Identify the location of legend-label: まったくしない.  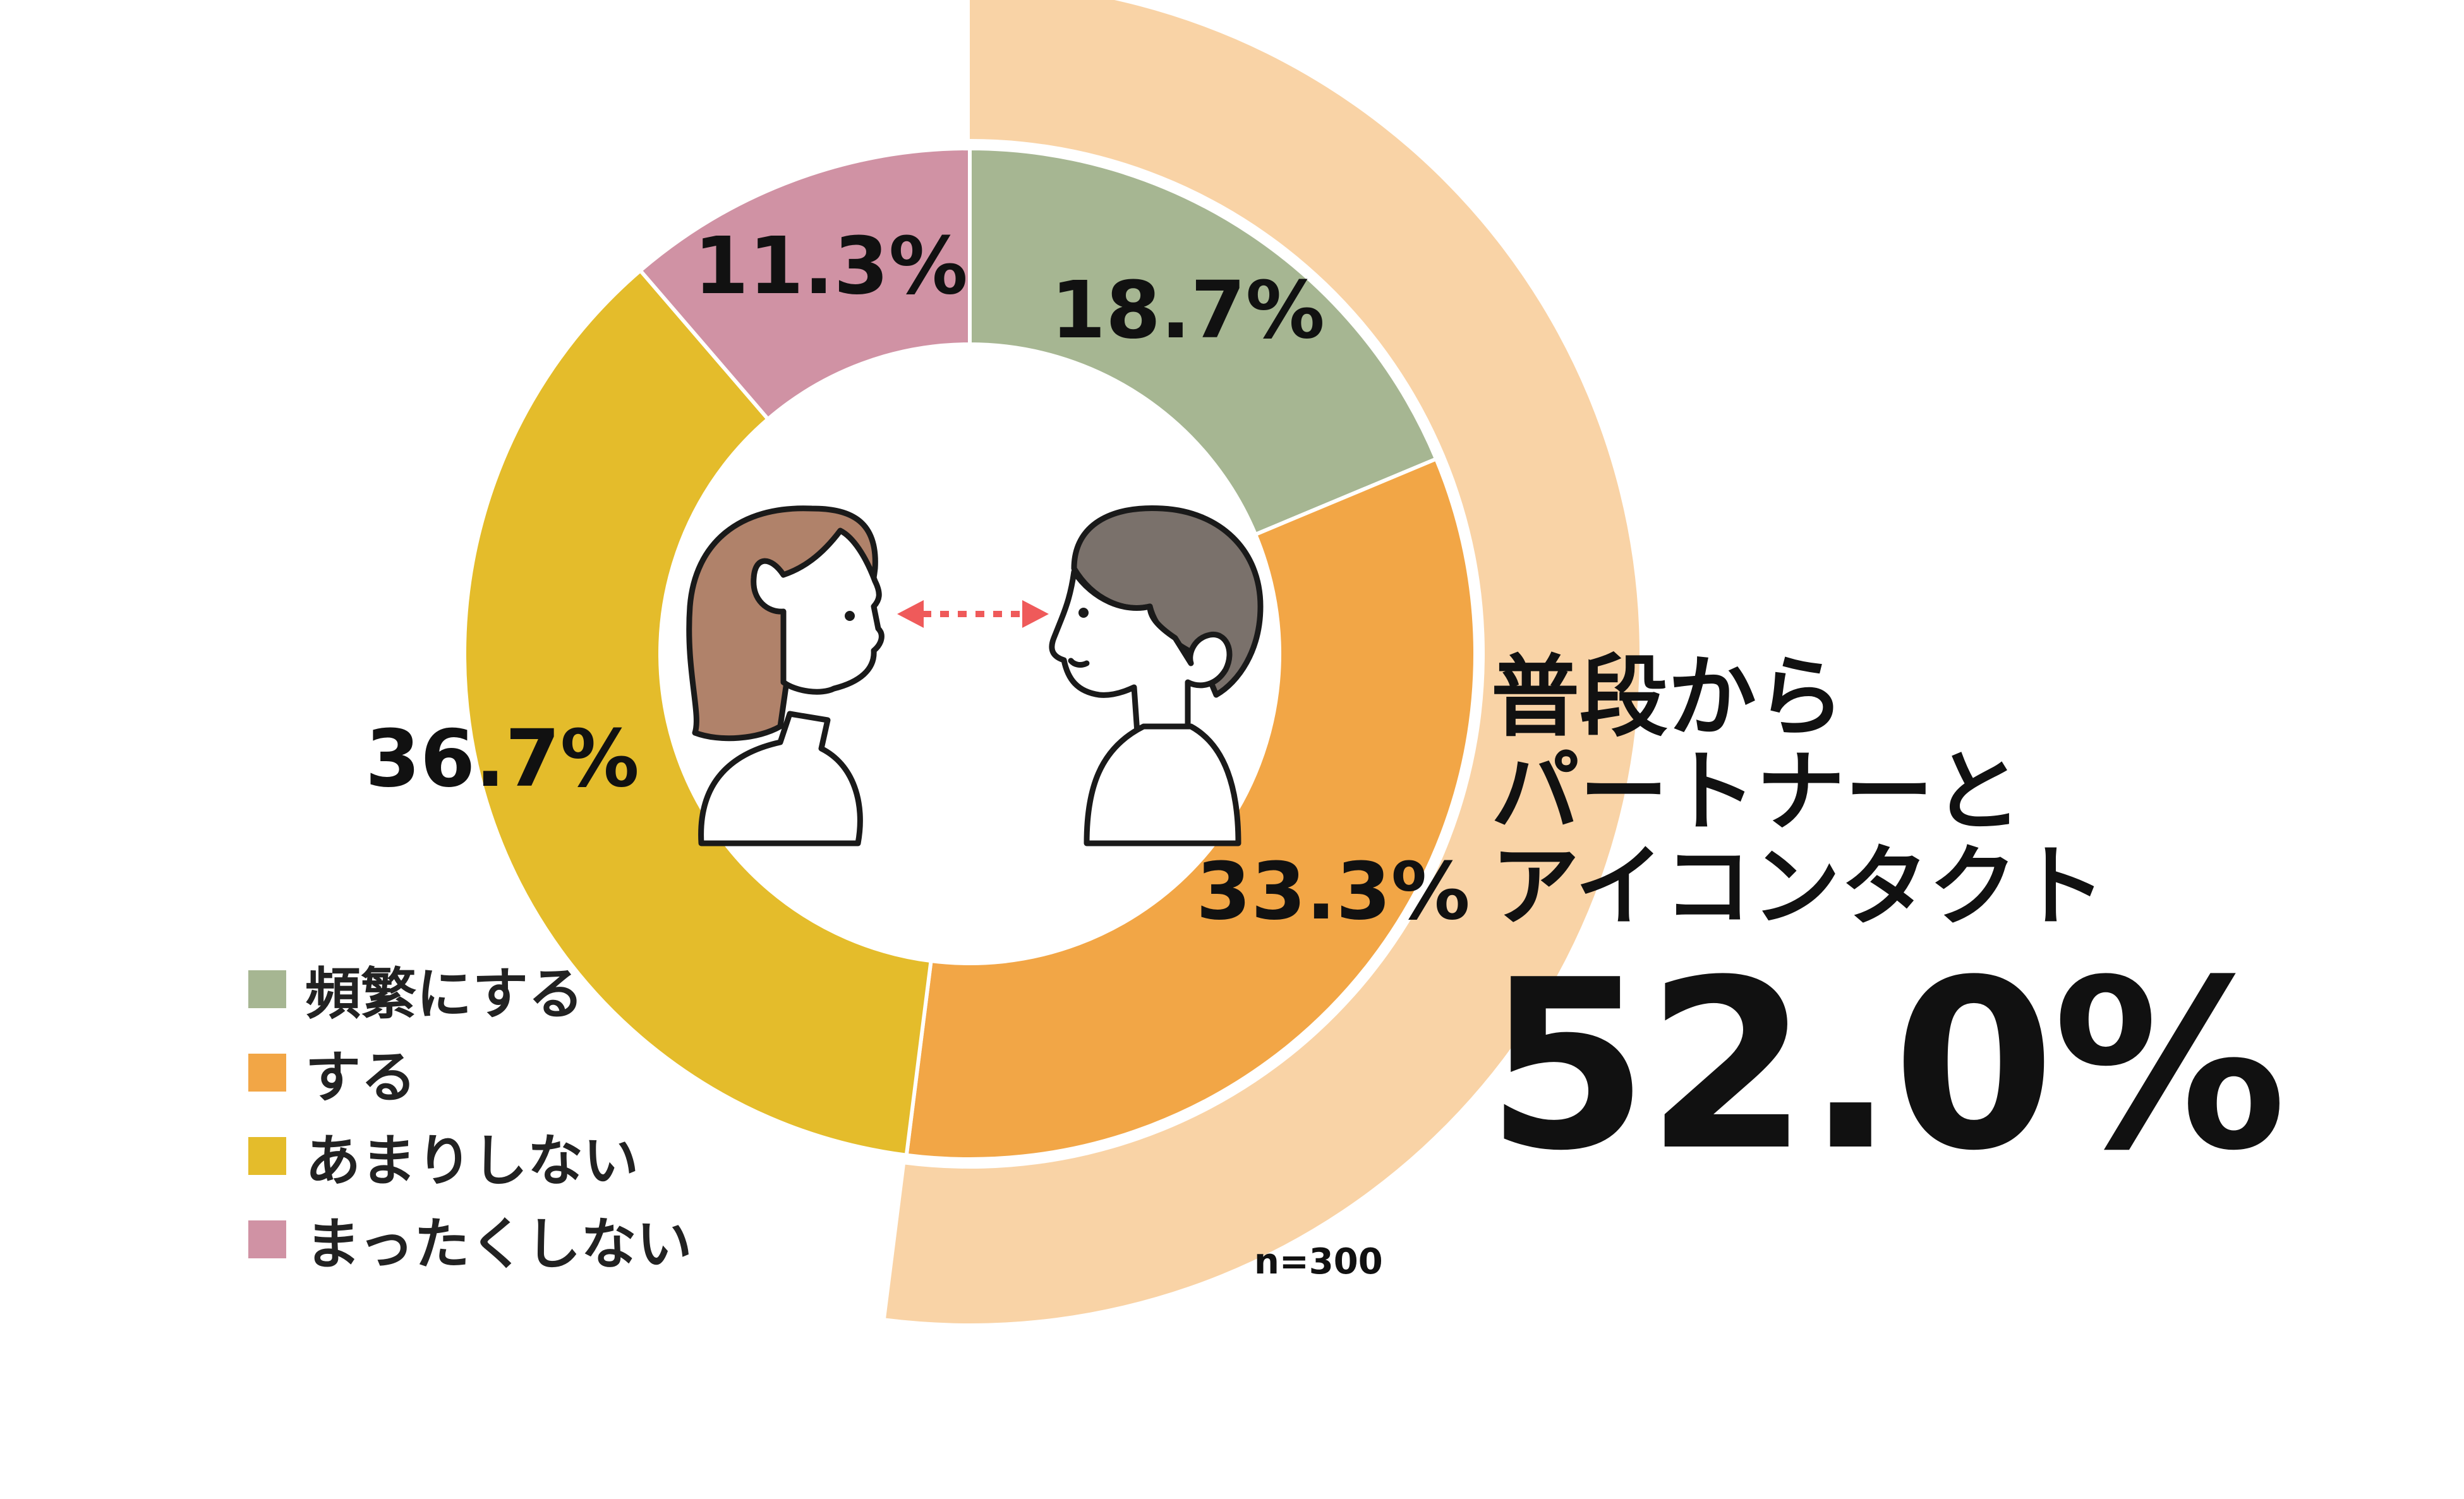
(499, 1244).